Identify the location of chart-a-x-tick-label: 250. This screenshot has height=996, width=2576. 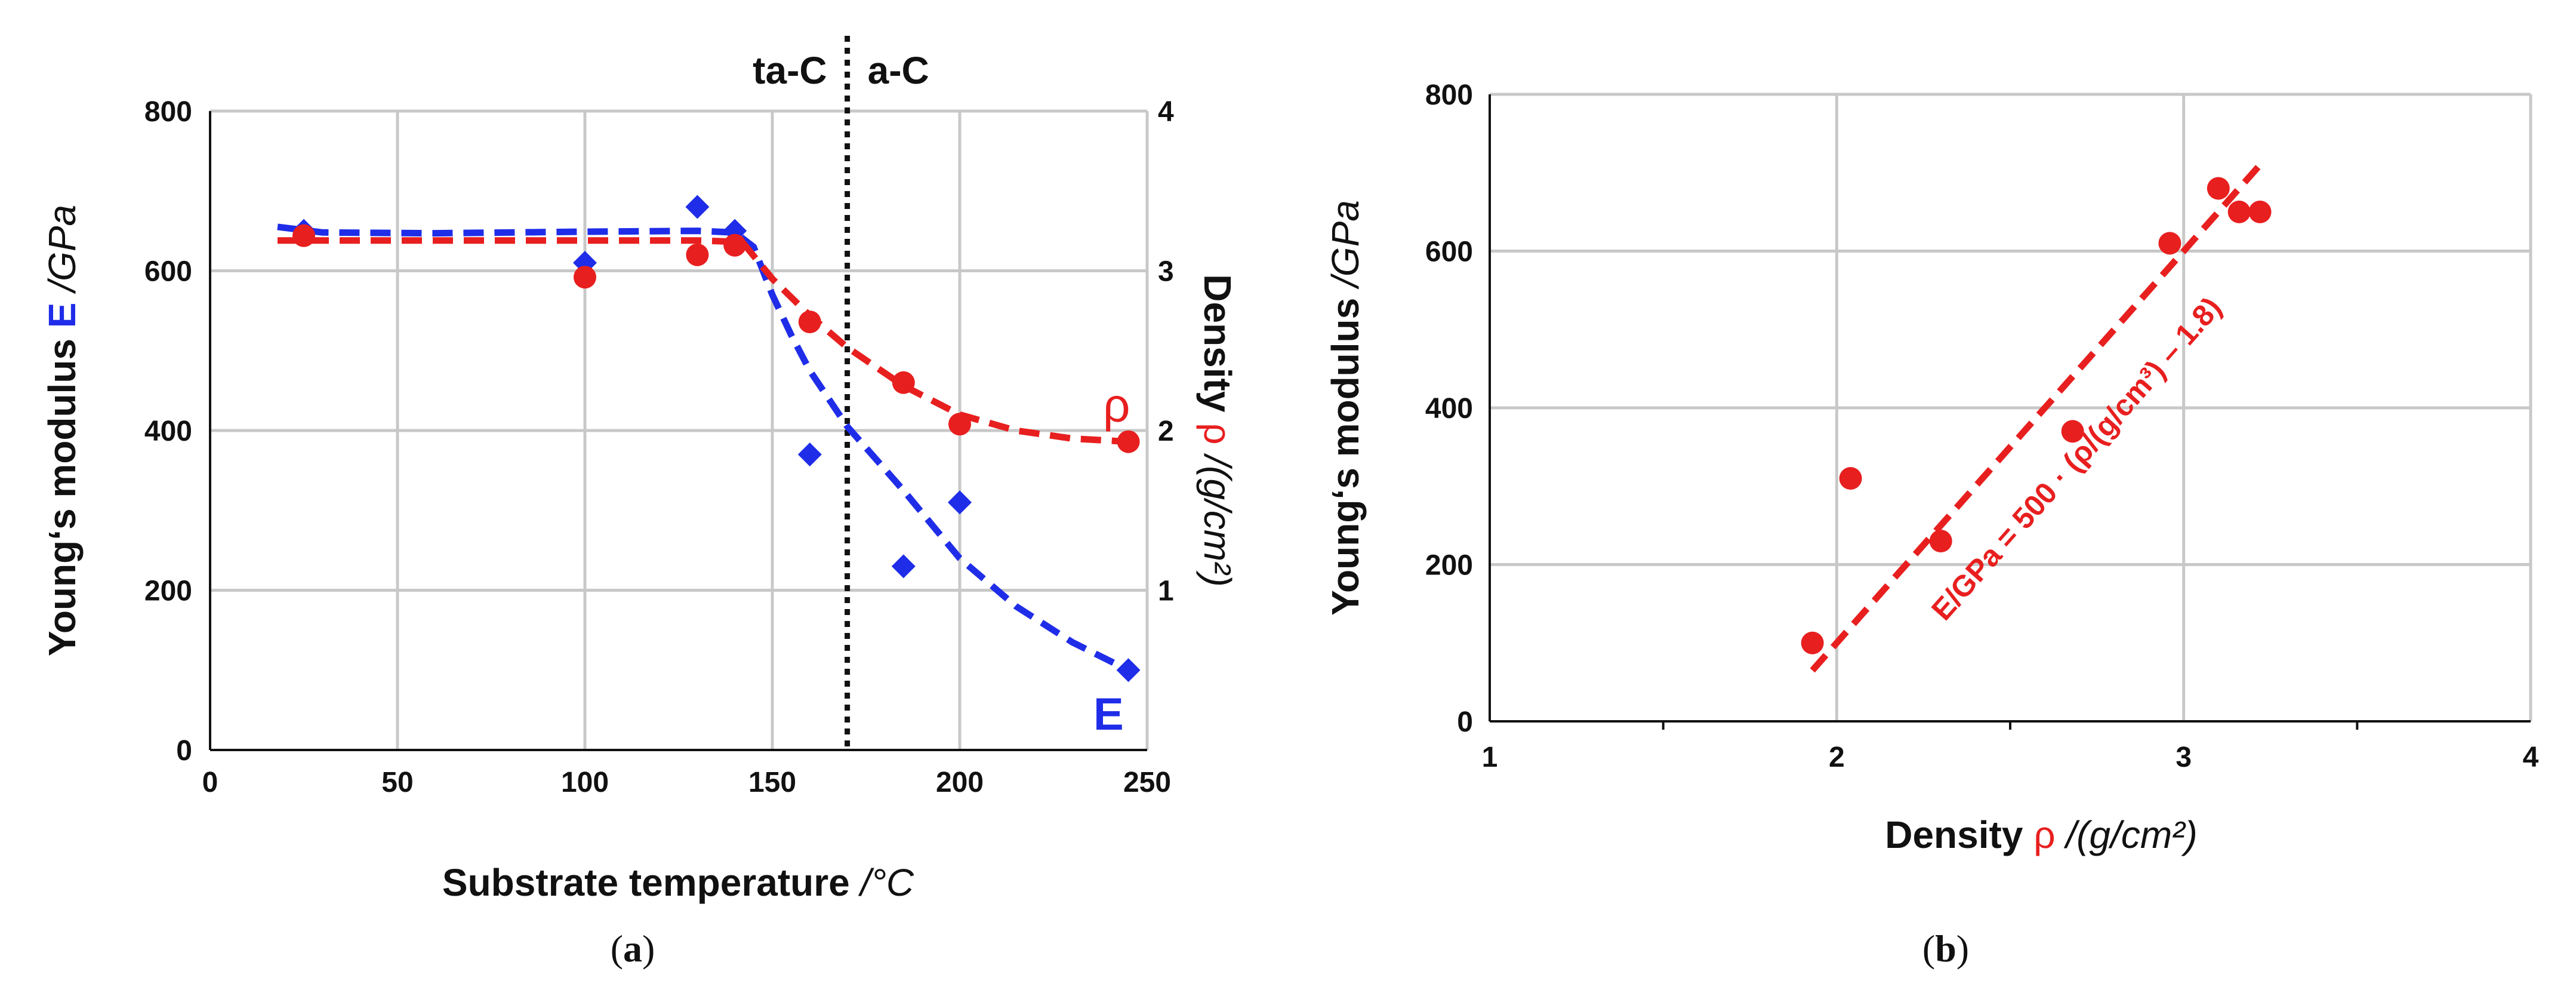
(1147, 782).